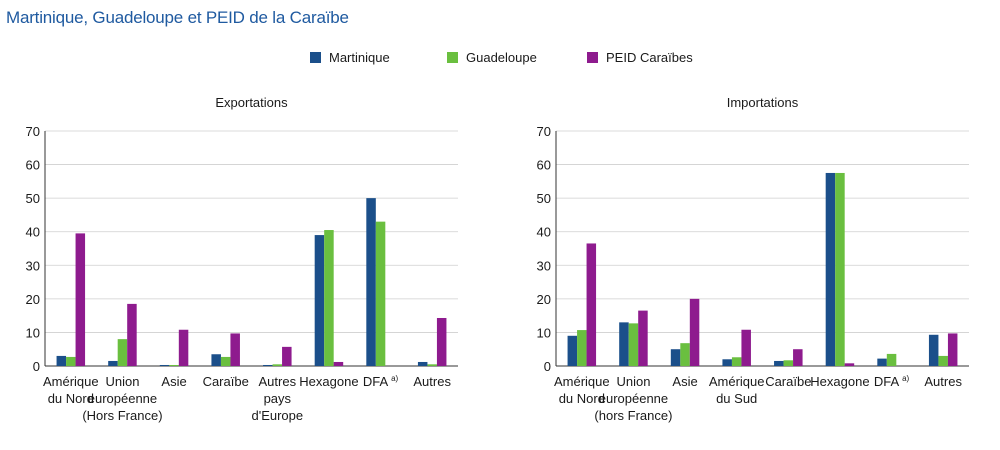 The height and width of the screenshot is (450, 1000). Describe the element at coordinates (359, 57) in the screenshot. I see `legend-label-martinique: Martinique` at that location.